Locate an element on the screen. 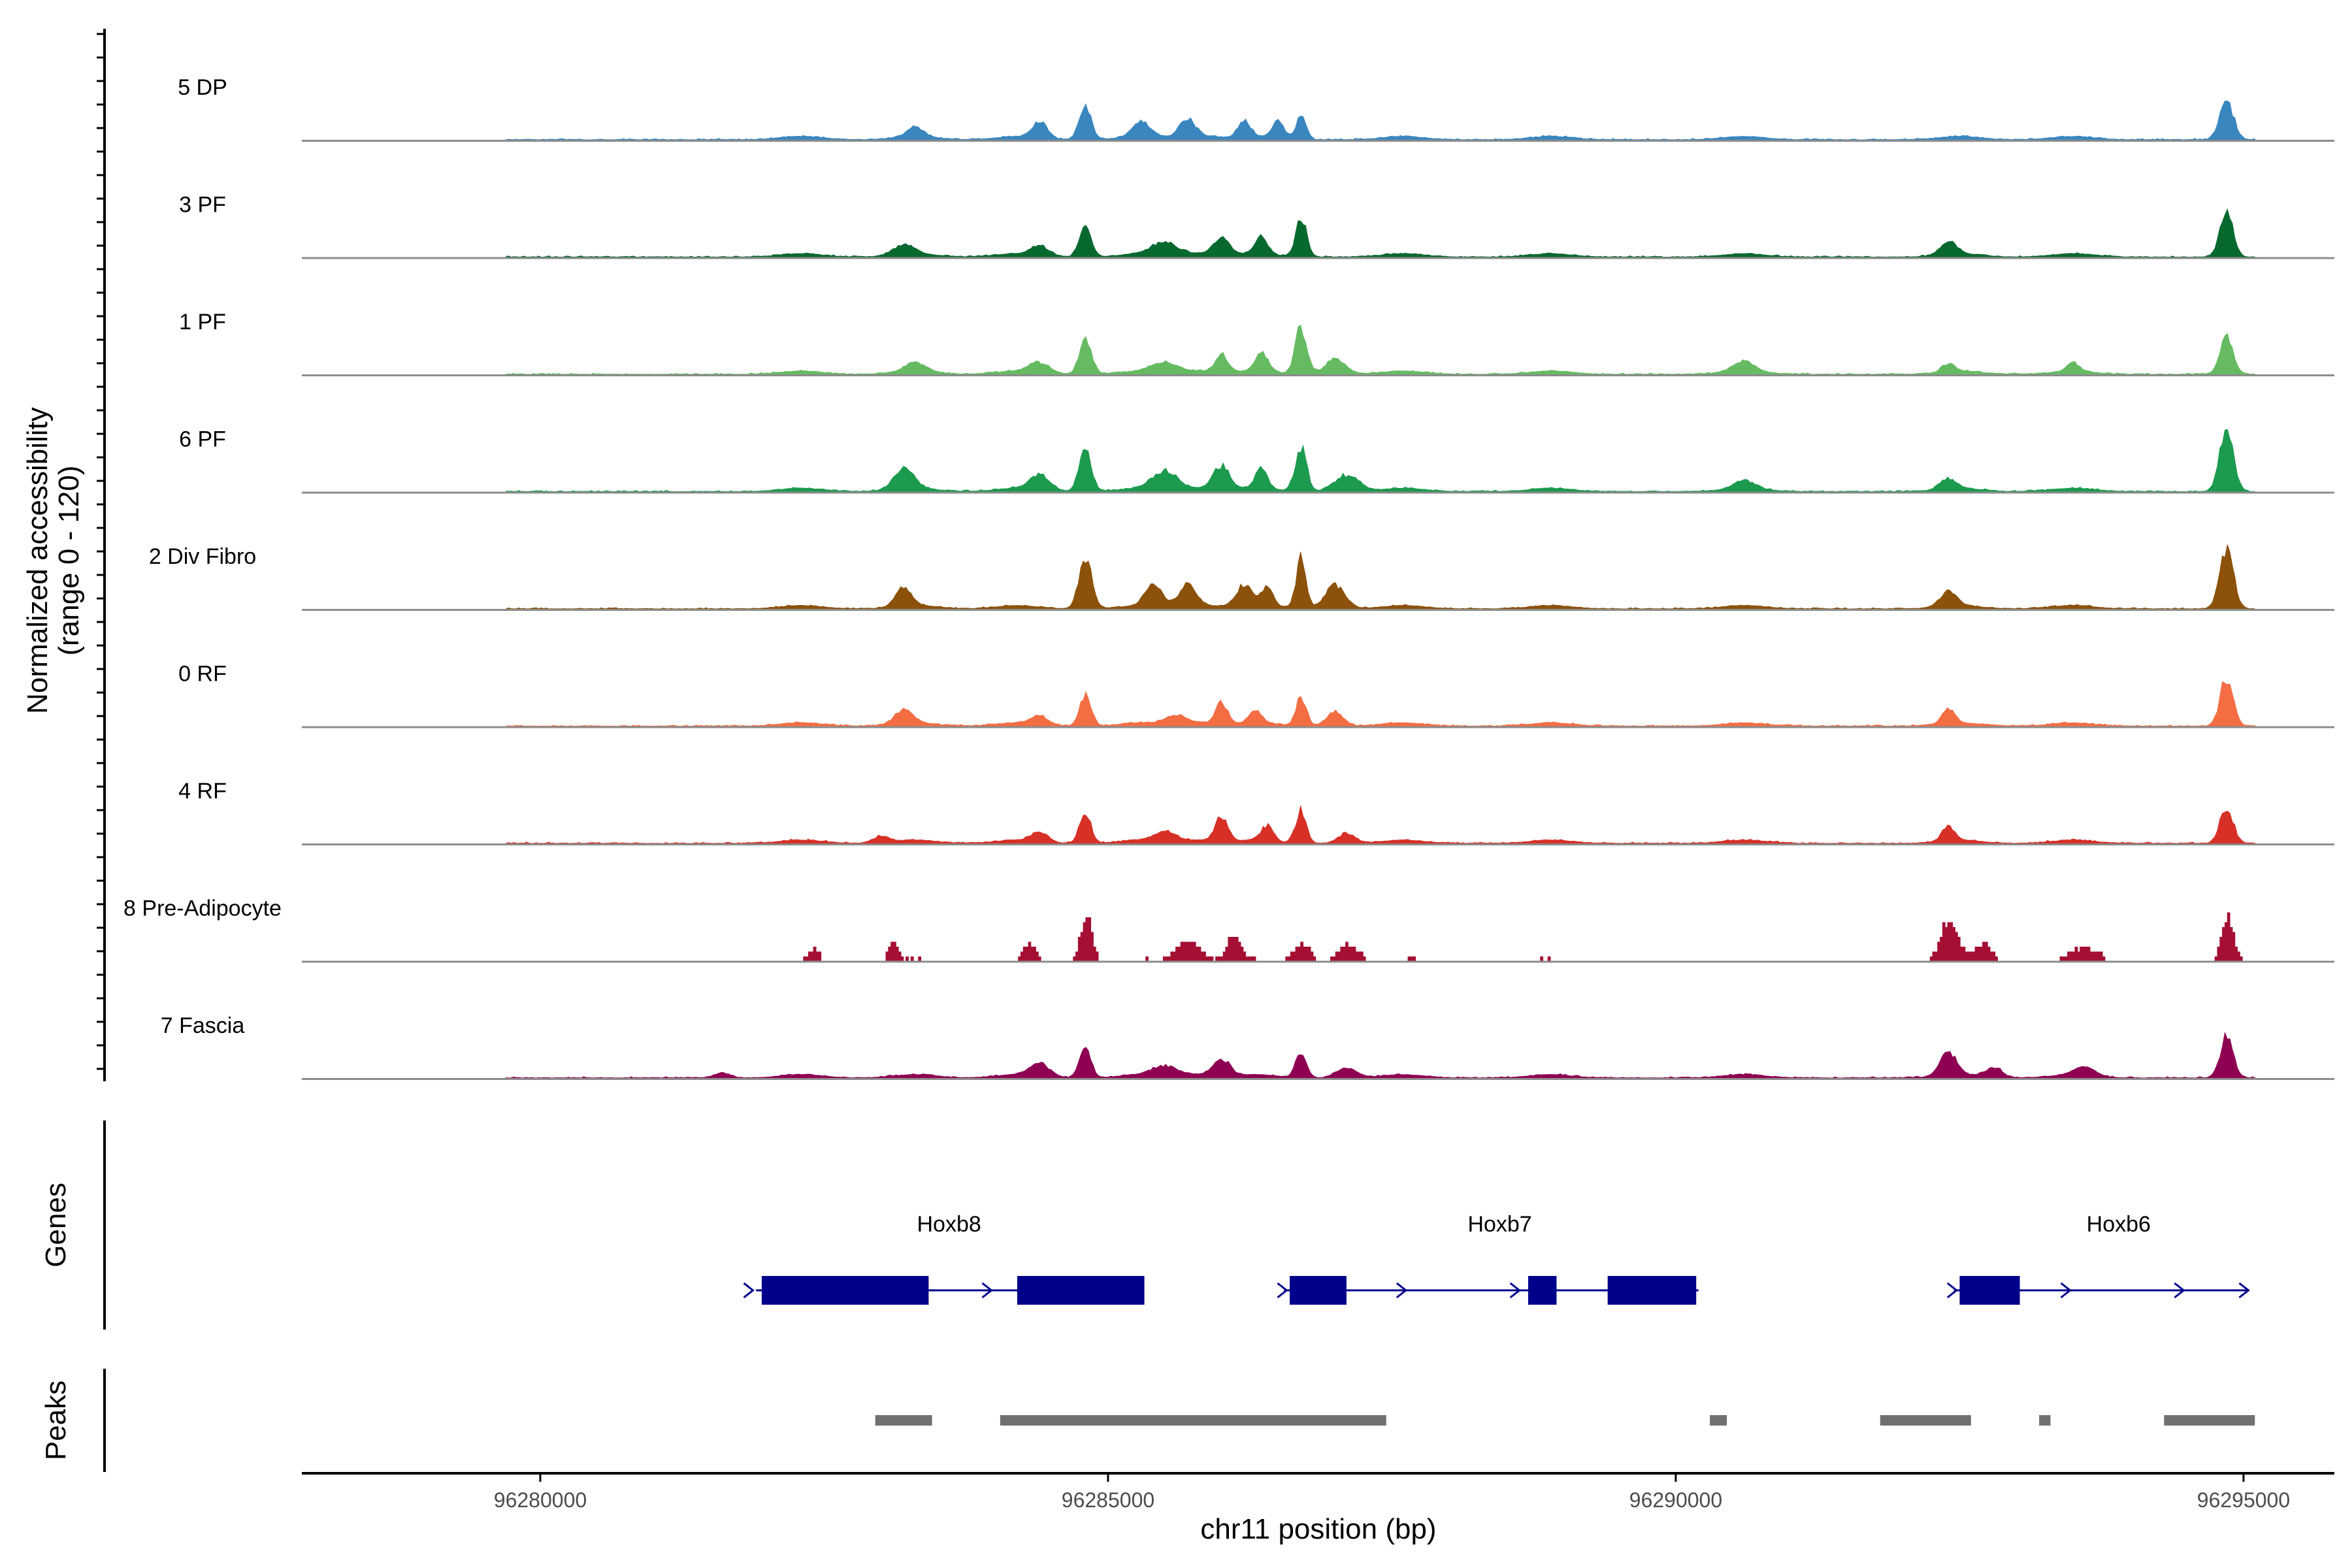 The height and width of the screenshot is (1568, 2352). gene-hoxb8: Hoxb8 is located at coordinates (944, 1258).